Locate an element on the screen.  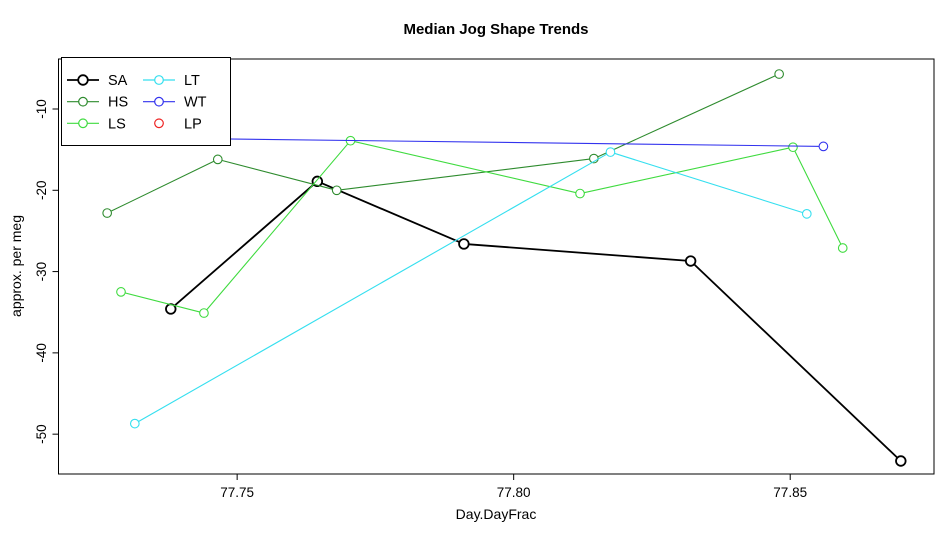
y-tick-label: -50 is located at coordinates (41, 434).